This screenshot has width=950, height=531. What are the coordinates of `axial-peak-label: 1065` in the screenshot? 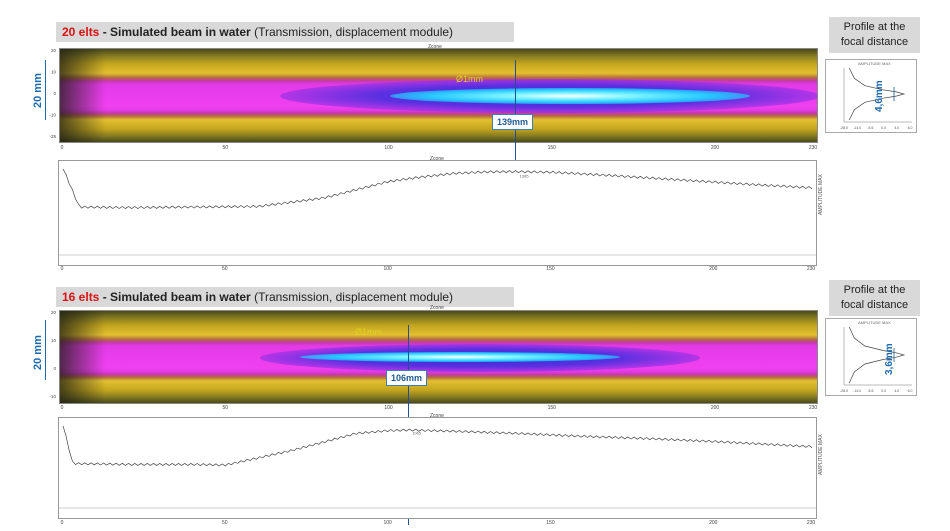 It's located at (417, 432).